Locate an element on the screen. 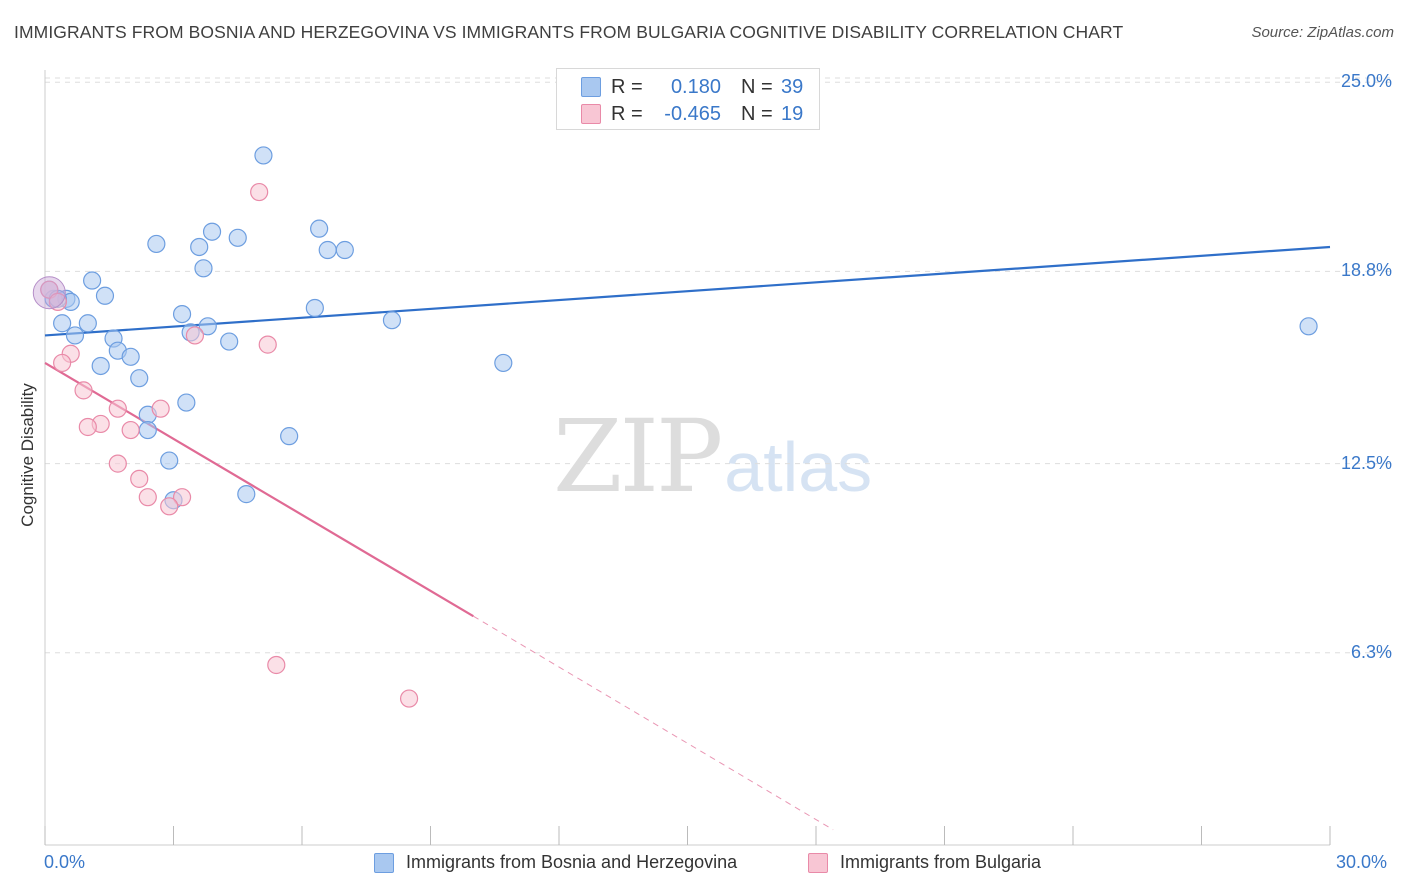 The width and height of the screenshot is (1406, 892). correlation-legend: R = 0.180 N = 39 R = -0.465 N = 19 is located at coordinates (688, 99).